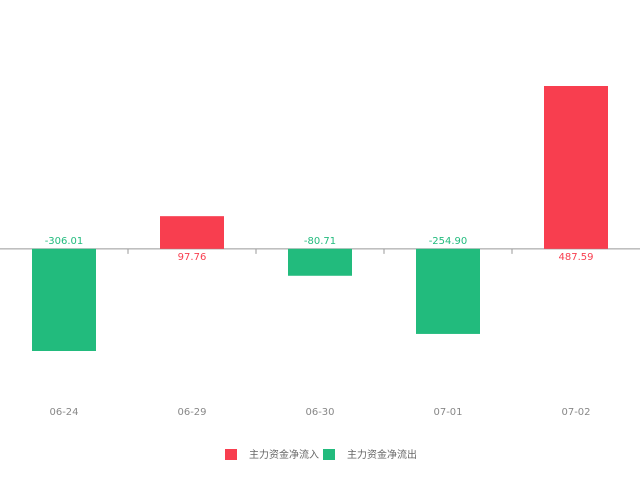  What do you see at coordinates (575, 412) in the screenshot?
I see `x-tick-label: 07-02` at bounding box center [575, 412].